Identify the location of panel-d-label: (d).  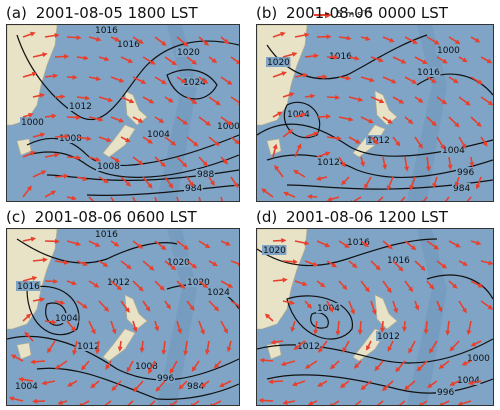
(267, 217).